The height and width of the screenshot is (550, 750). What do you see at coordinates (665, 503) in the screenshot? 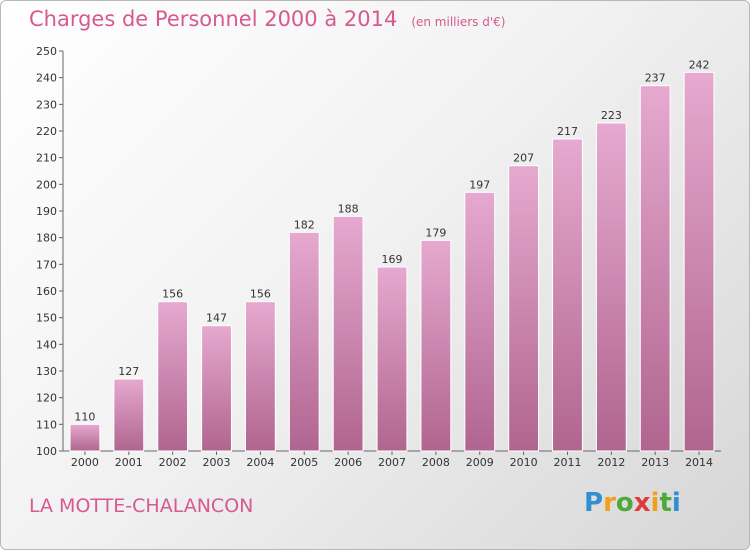
I see `logo-letter: t` at bounding box center [665, 503].